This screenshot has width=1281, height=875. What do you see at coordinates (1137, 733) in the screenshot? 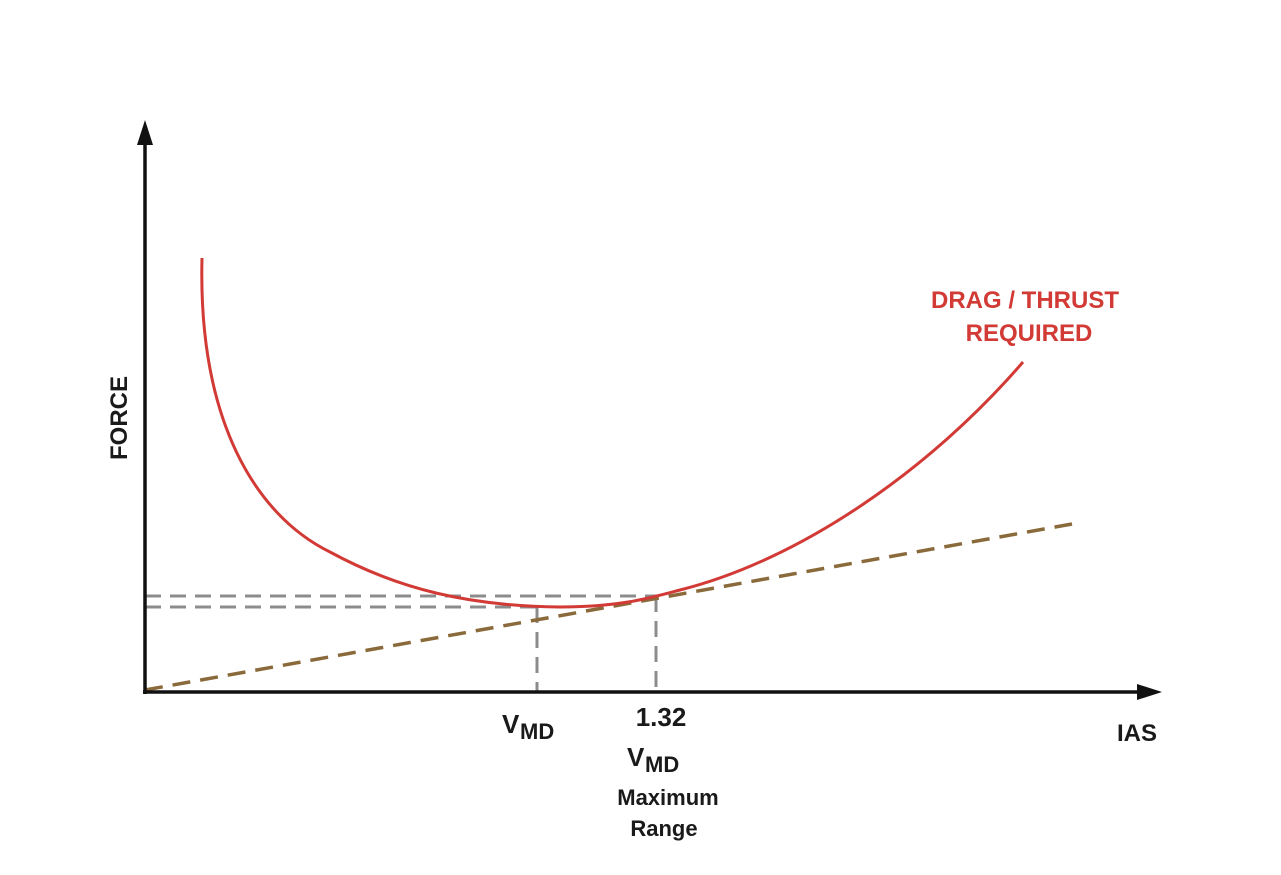
I see `x-axis-label: IAS` at bounding box center [1137, 733].